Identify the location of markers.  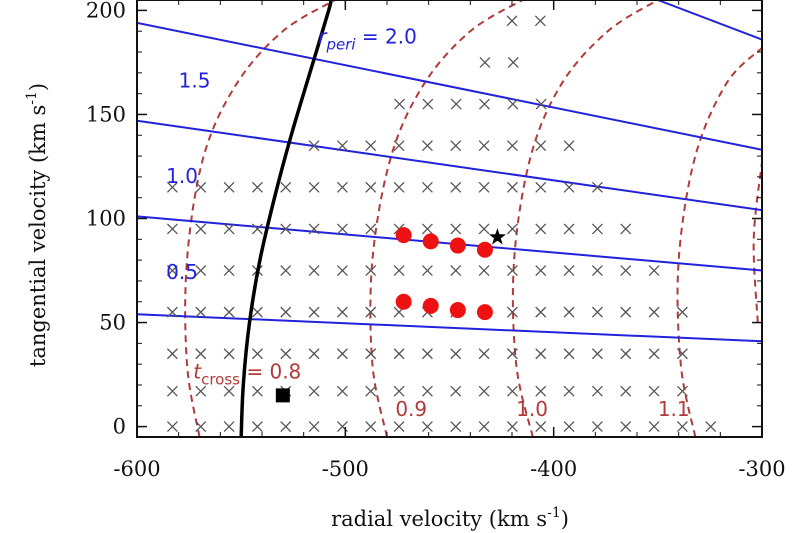
(390, 315).